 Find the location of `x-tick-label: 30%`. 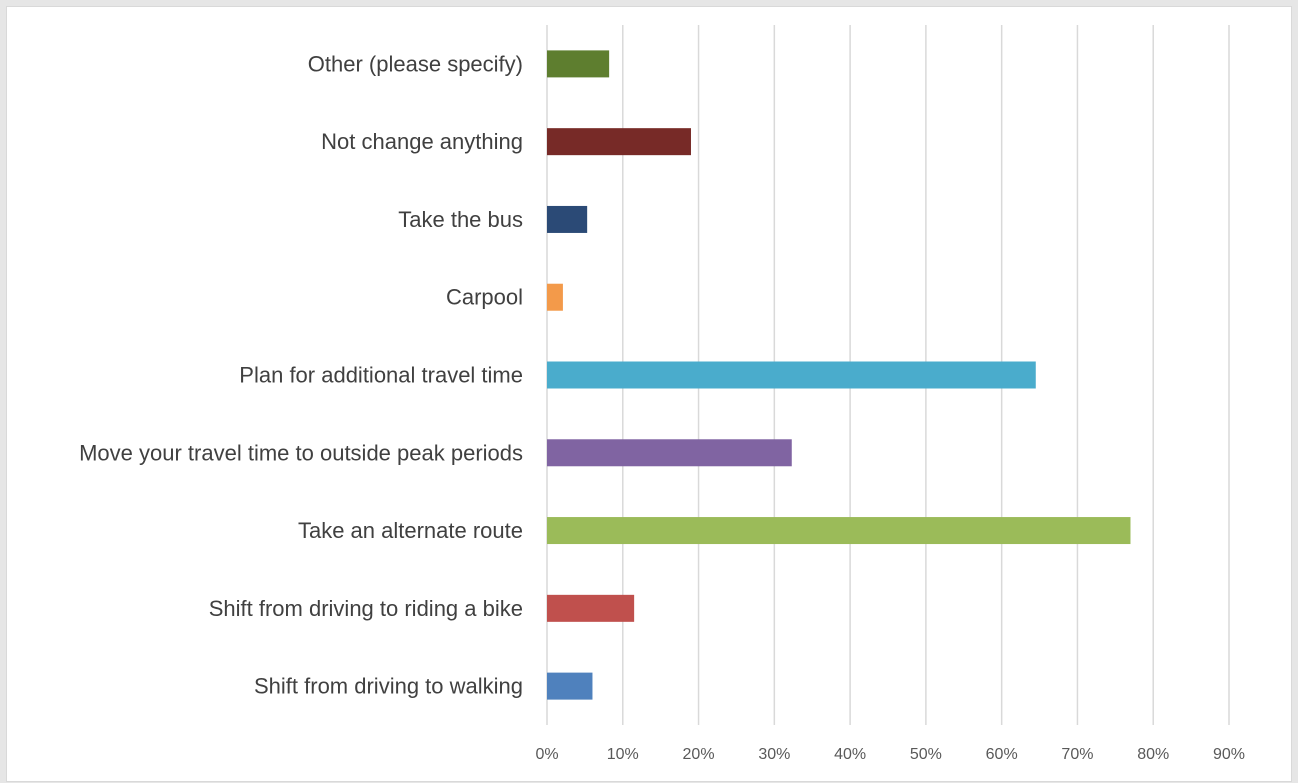

x-tick-label: 30% is located at coordinates (774, 754).